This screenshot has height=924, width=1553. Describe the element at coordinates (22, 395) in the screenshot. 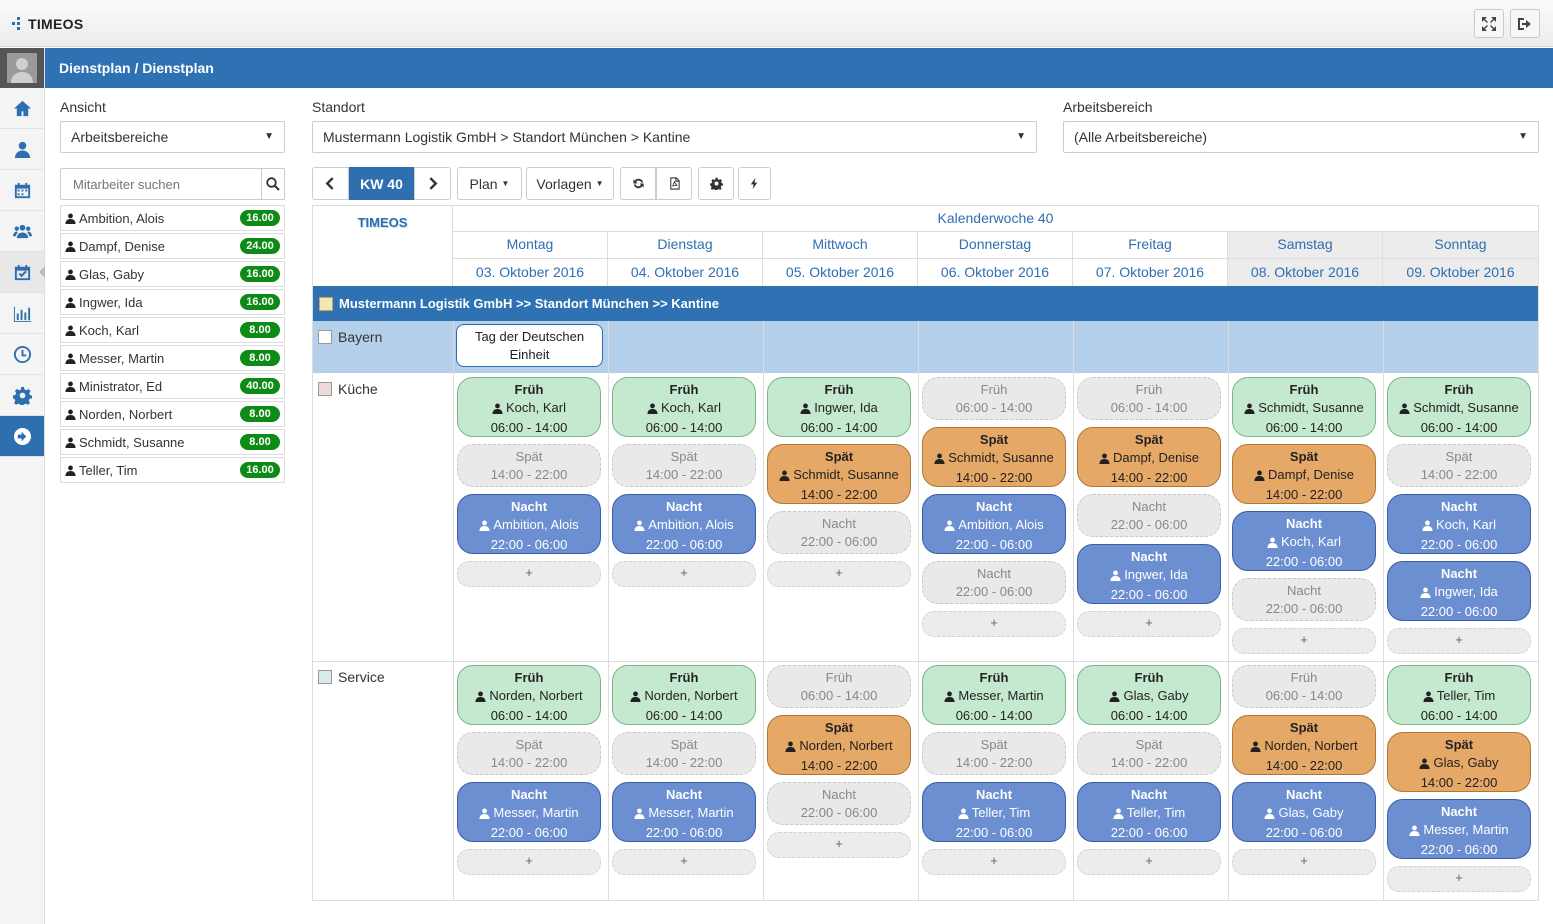

I see `sidebar-item-settings` at that location.